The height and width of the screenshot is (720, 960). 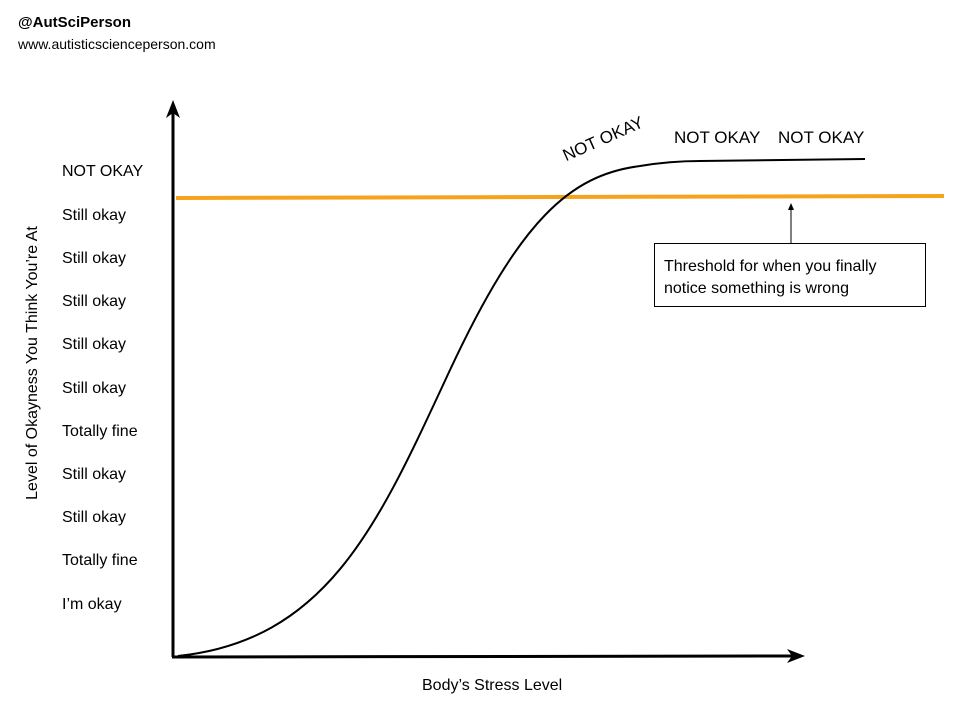 I want to click on y-label: NOT OKAY, so click(x=103, y=171).